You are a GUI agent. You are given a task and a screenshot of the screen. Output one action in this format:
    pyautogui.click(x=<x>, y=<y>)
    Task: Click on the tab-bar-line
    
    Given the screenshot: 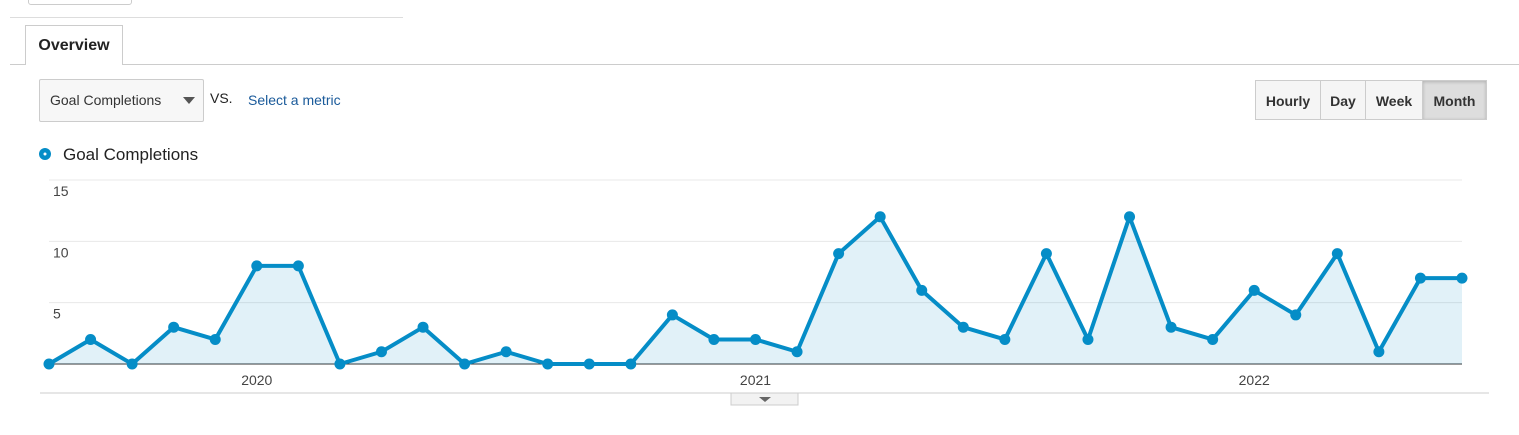 What is the action you would take?
    pyautogui.click(x=764, y=64)
    